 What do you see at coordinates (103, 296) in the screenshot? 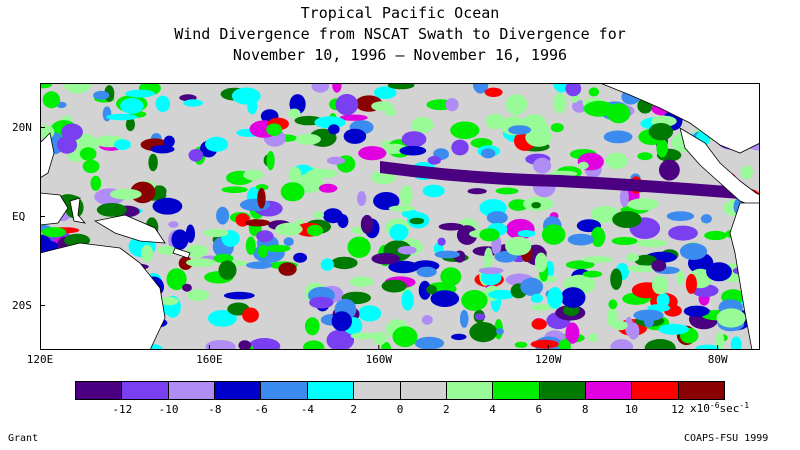
I see `land-australia` at bounding box center [103, 296].